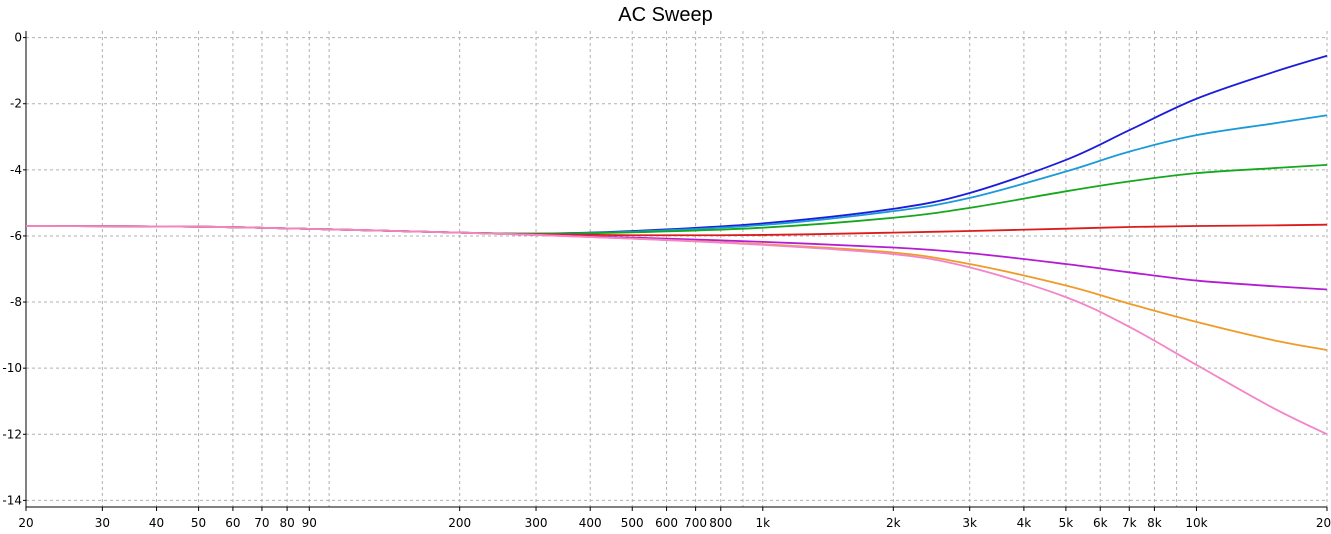  What do you see at coordinates (762, 523) in the screenshot?
I see `x-tick-label: 1k` at bounding box center [762, 523].